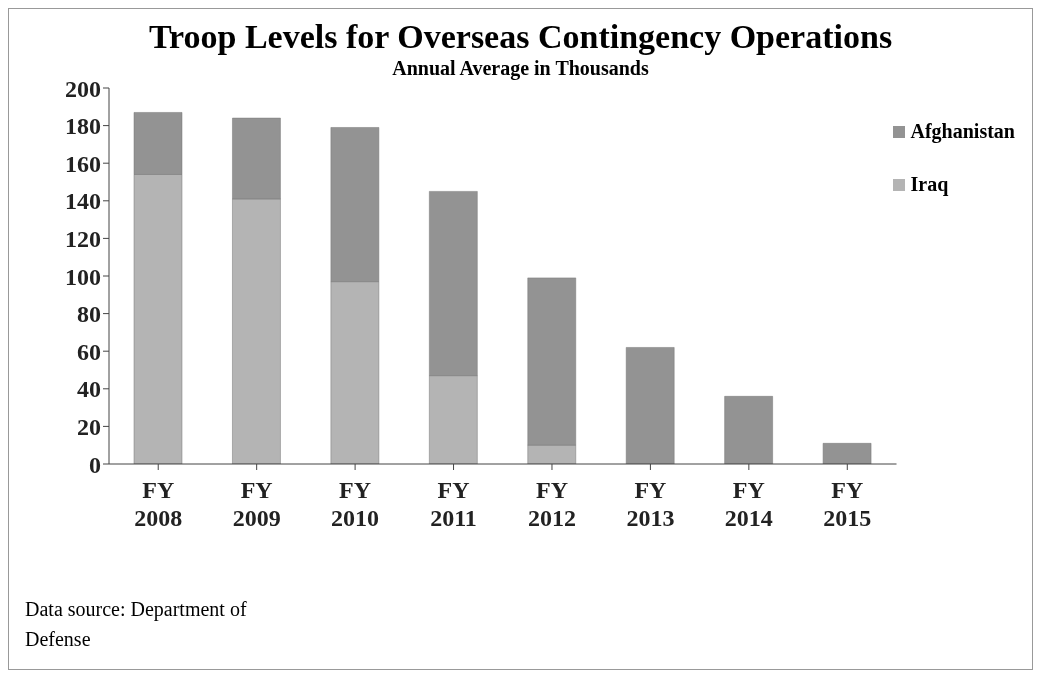 The height and width of the screenshot is (680, 1043). What do you see at coordinates (256, 504) in the screenshot?
I see `x-tick-label: FY 2009` at bounding box center [256, 504].